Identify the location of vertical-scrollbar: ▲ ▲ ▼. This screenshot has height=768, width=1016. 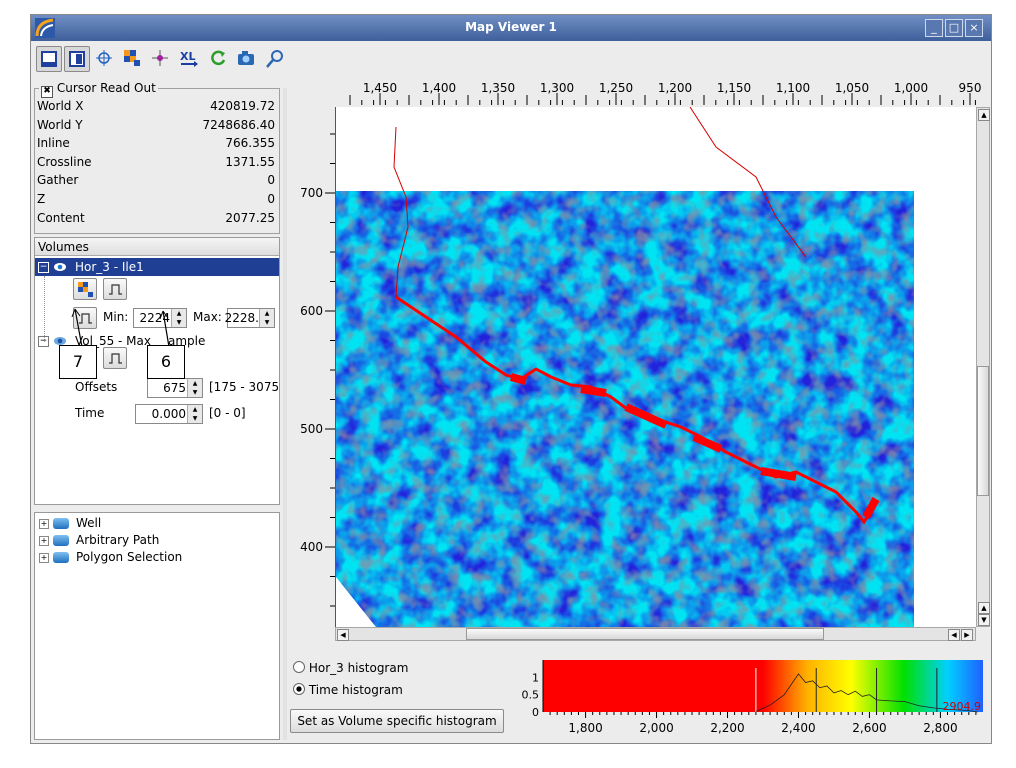
(983, 367).